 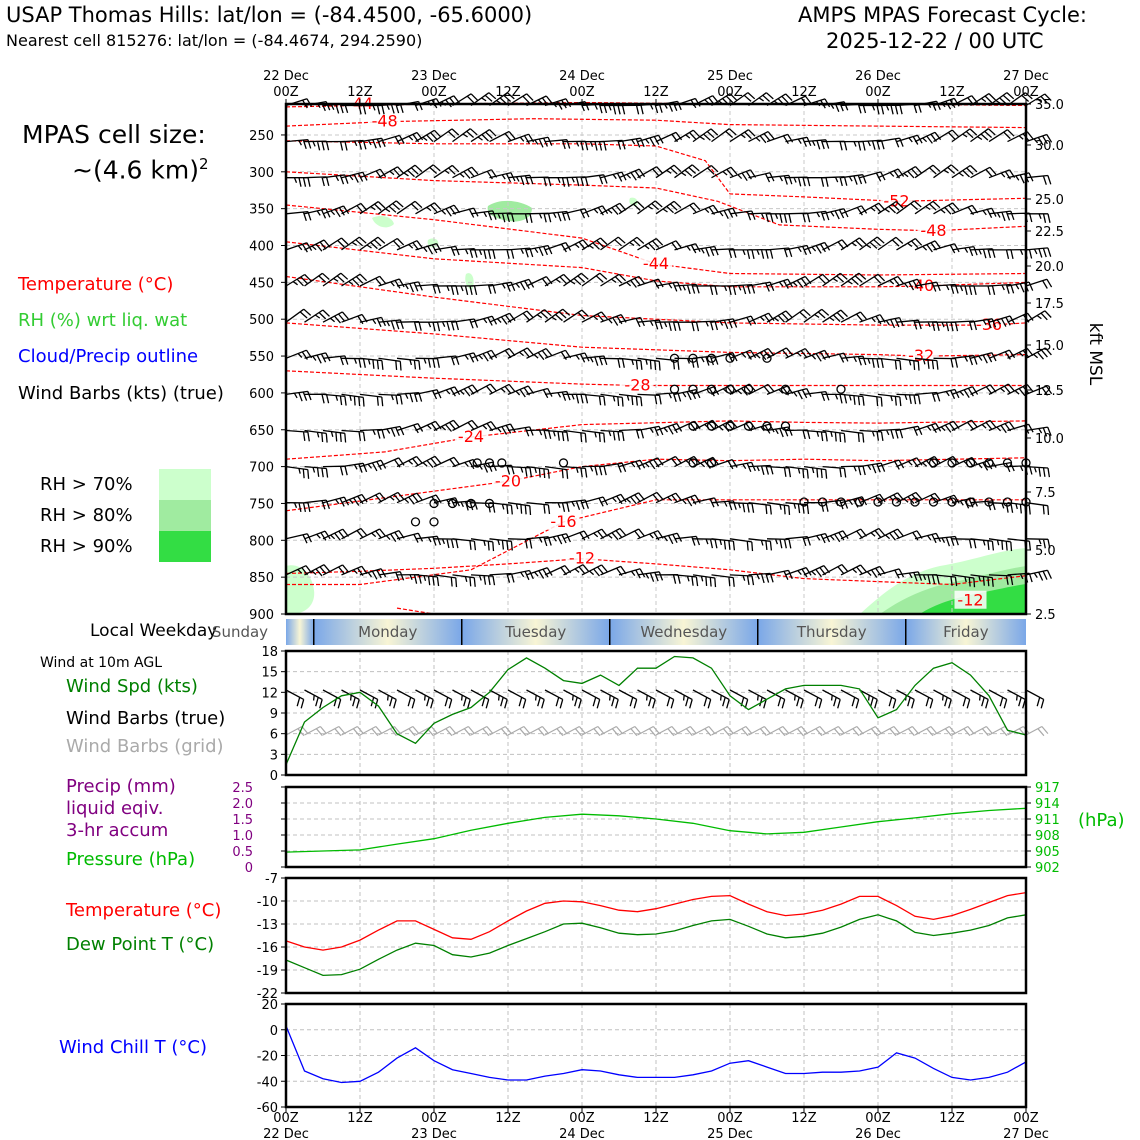 What do you see at coordinates (1049, 439) in the screenshot?
I see `kft-tick-label: 10.0` at bounding box center [1049, 439].